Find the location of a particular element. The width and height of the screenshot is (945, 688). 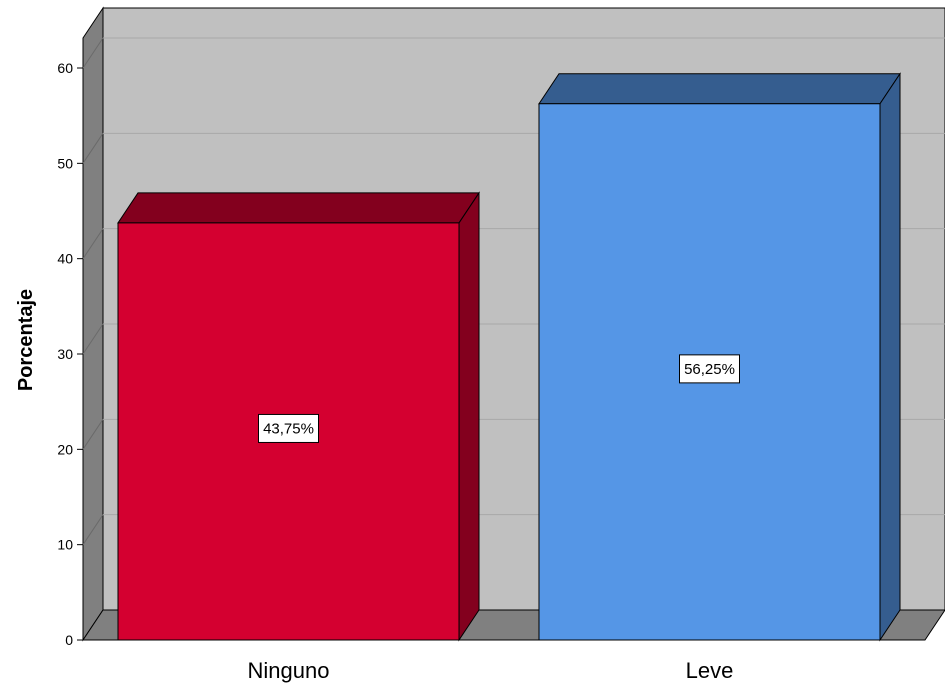

data-label: 43,75% is located at coordinates (288, 428).